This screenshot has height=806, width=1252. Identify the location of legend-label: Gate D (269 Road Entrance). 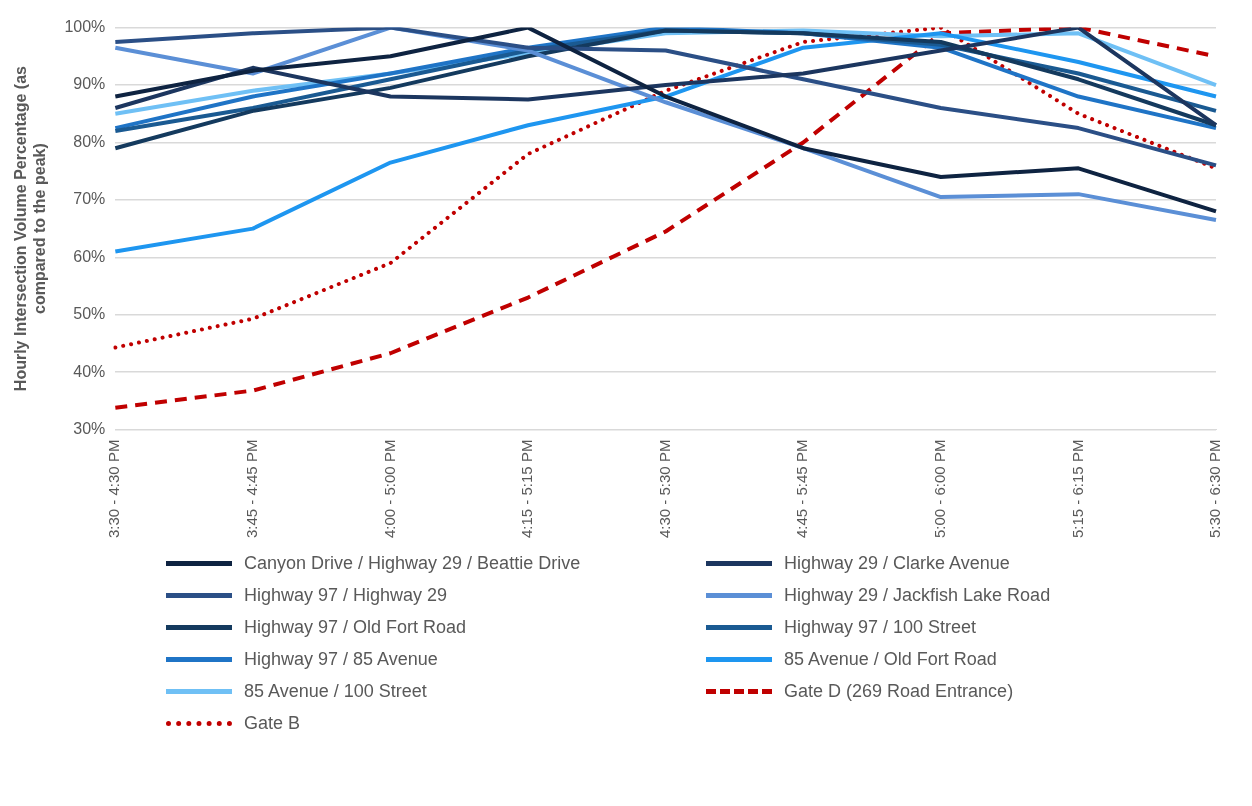
(899, 691).